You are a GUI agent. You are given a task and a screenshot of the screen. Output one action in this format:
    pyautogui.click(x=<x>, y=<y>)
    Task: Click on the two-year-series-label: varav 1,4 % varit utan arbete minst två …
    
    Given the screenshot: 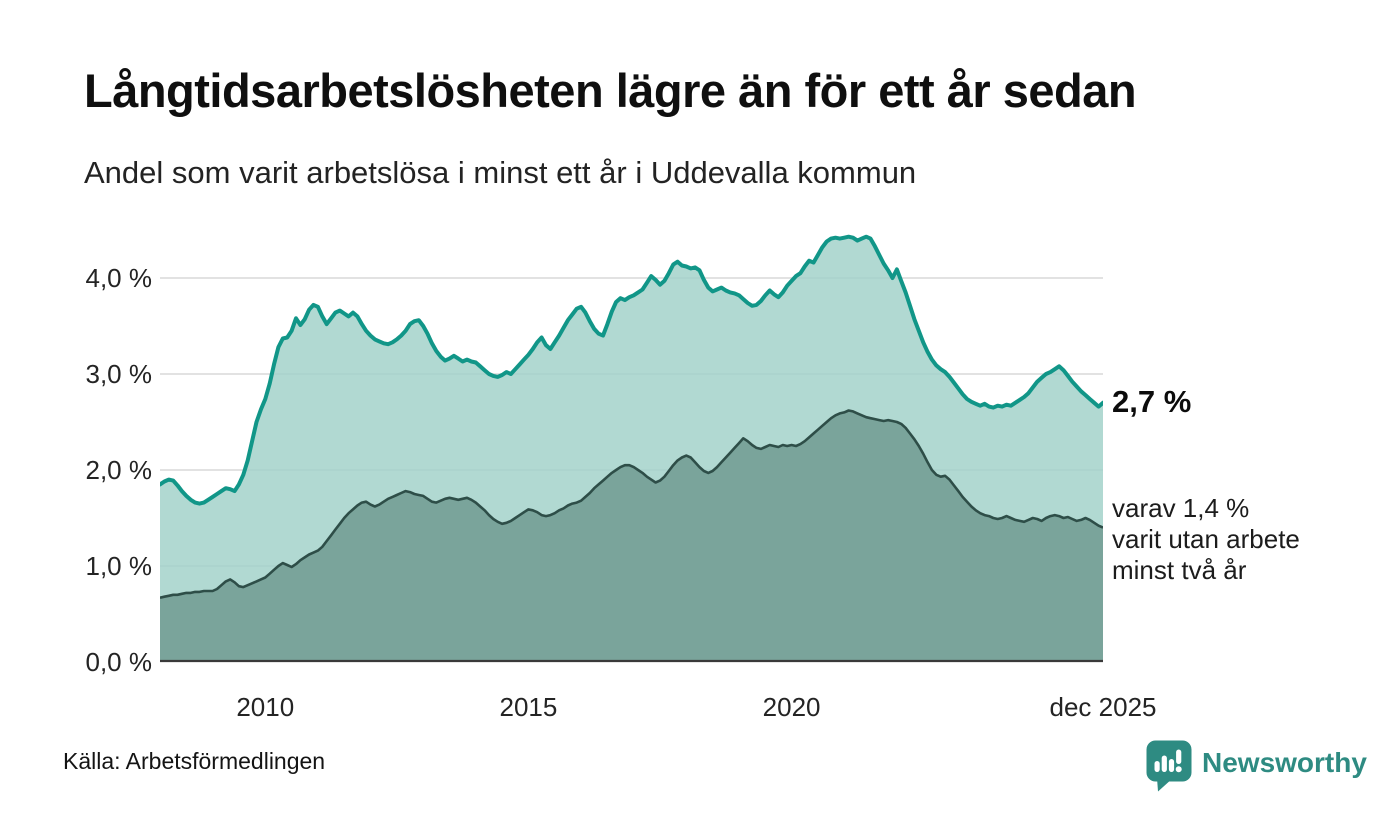 What is the action you would take?
    pyautogui.click(x=1206, y=539)
    